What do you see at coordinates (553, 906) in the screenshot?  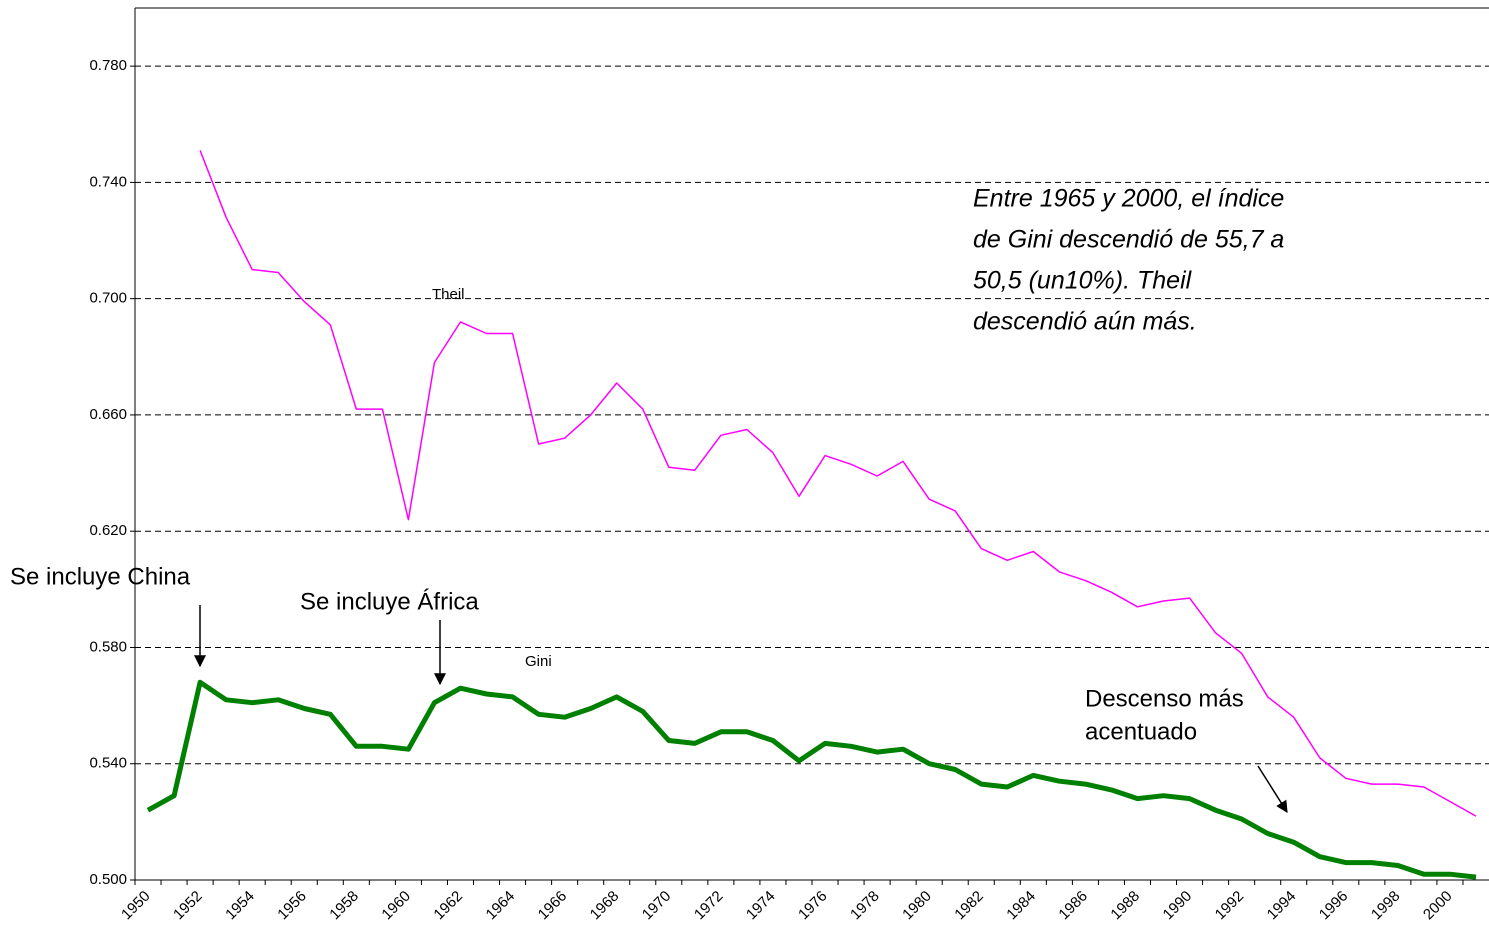 I see `x-tick-label: 1966` at bounding box center [553, 906].